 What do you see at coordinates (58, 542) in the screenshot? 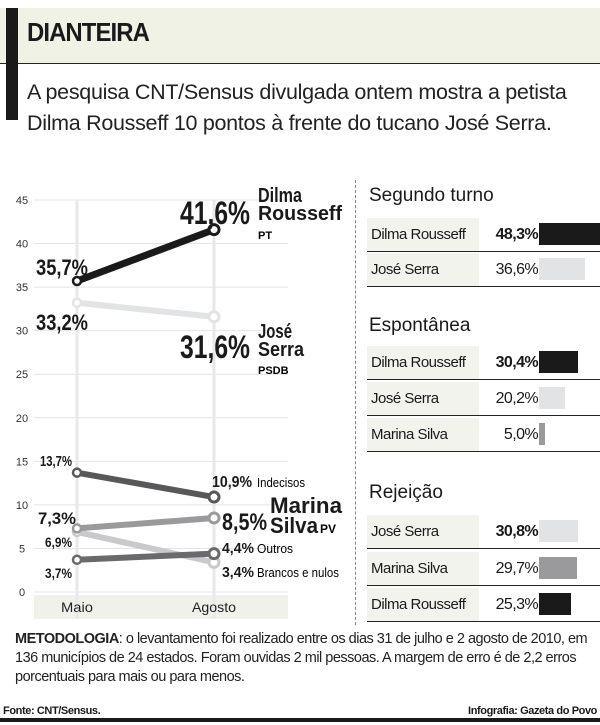
I see `data-label: 6,9%` at bounding box center [58, 542].